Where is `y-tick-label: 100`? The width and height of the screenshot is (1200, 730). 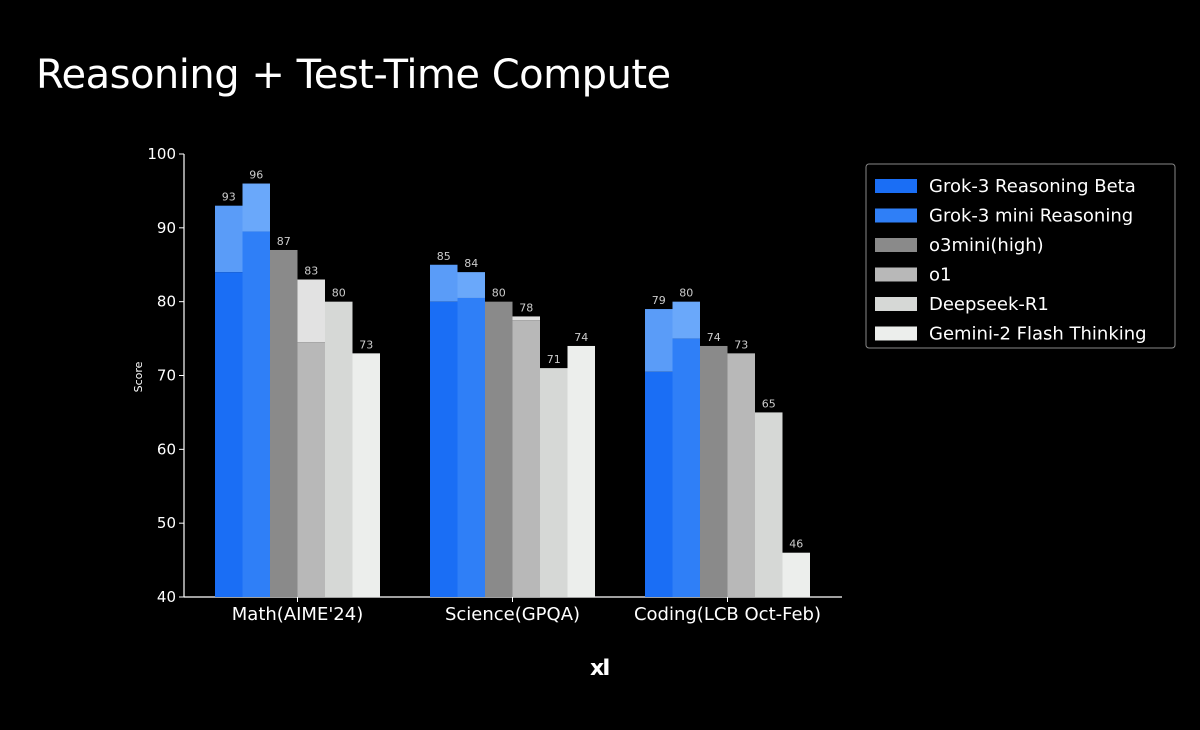
y-tick-label: 100 is located at coordinates (161, 154).